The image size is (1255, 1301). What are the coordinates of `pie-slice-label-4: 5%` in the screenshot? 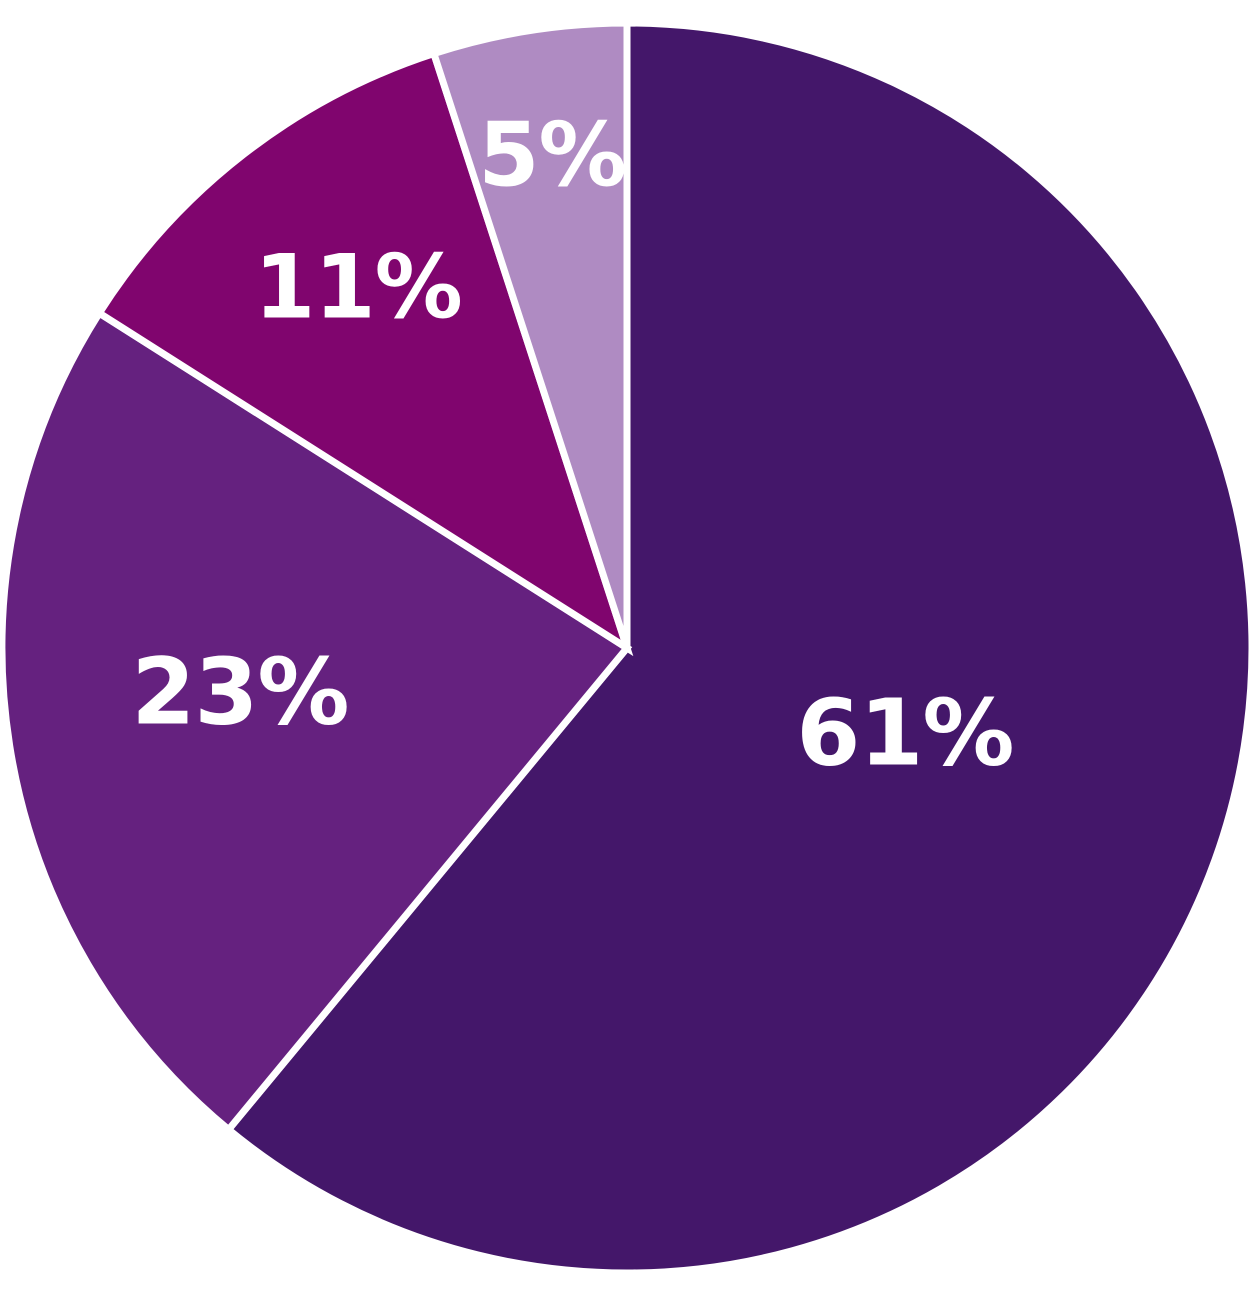 It's located at (551, 155).